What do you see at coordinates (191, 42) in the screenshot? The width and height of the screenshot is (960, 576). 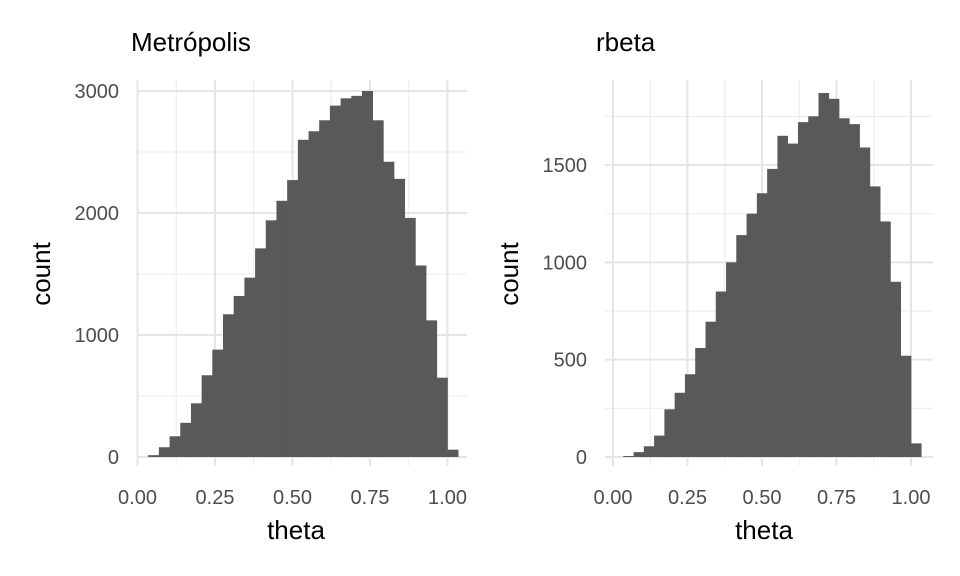 I see `chart-title: Metrópolis` at bounding box center [191, 42].